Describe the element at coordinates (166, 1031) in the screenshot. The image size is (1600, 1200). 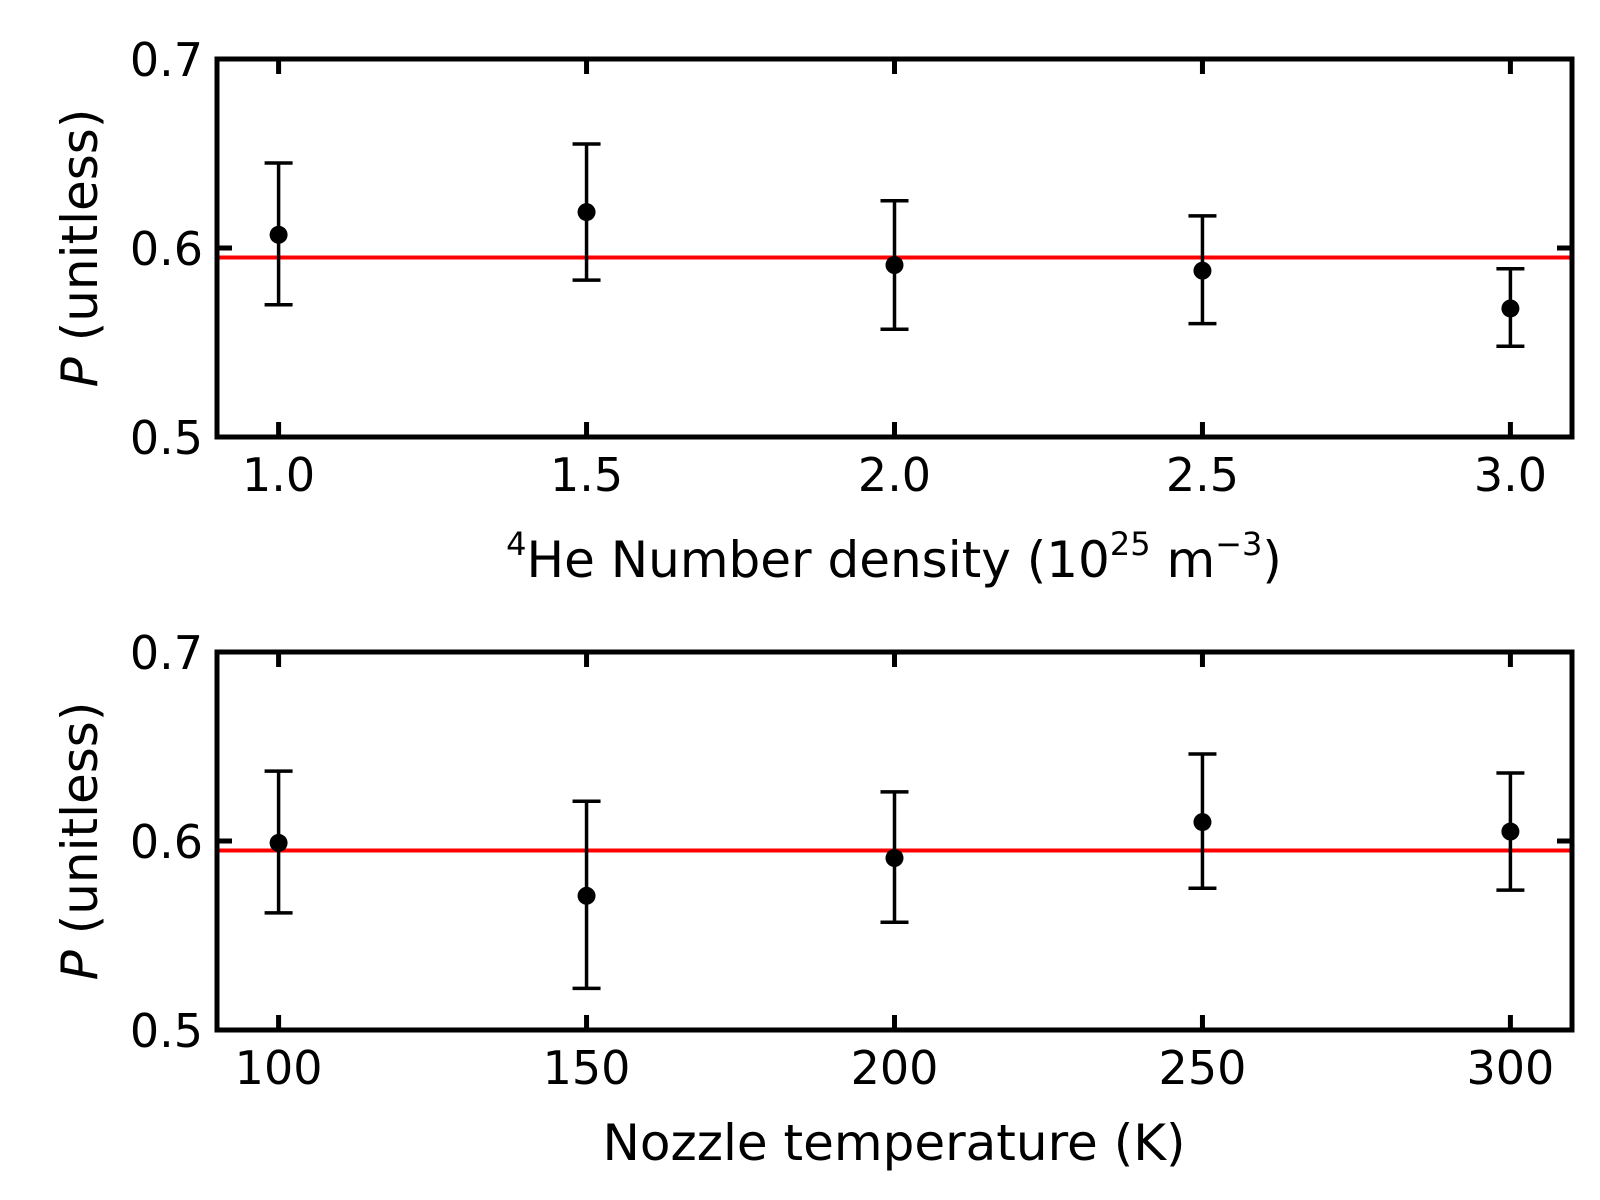
I see `temperature-y-tick-label: 0.5` at that location.